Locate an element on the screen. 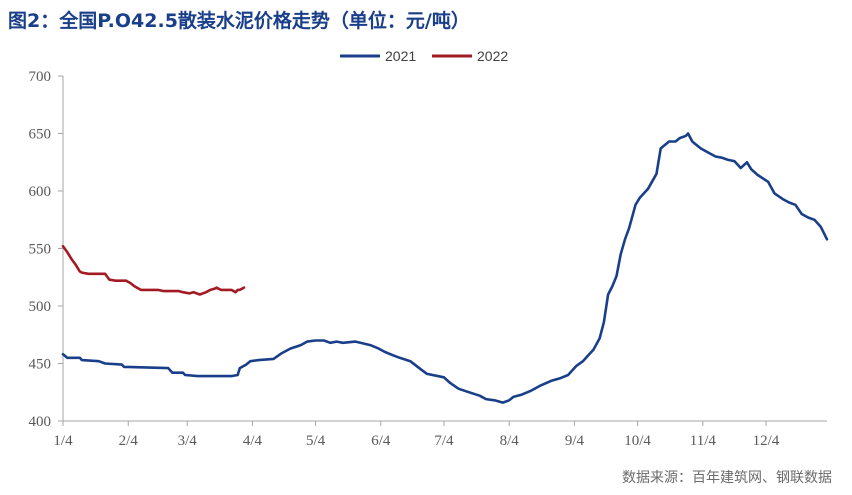 The image size is (852, 495). series-line-2022 is located at coordinates (153, 270).